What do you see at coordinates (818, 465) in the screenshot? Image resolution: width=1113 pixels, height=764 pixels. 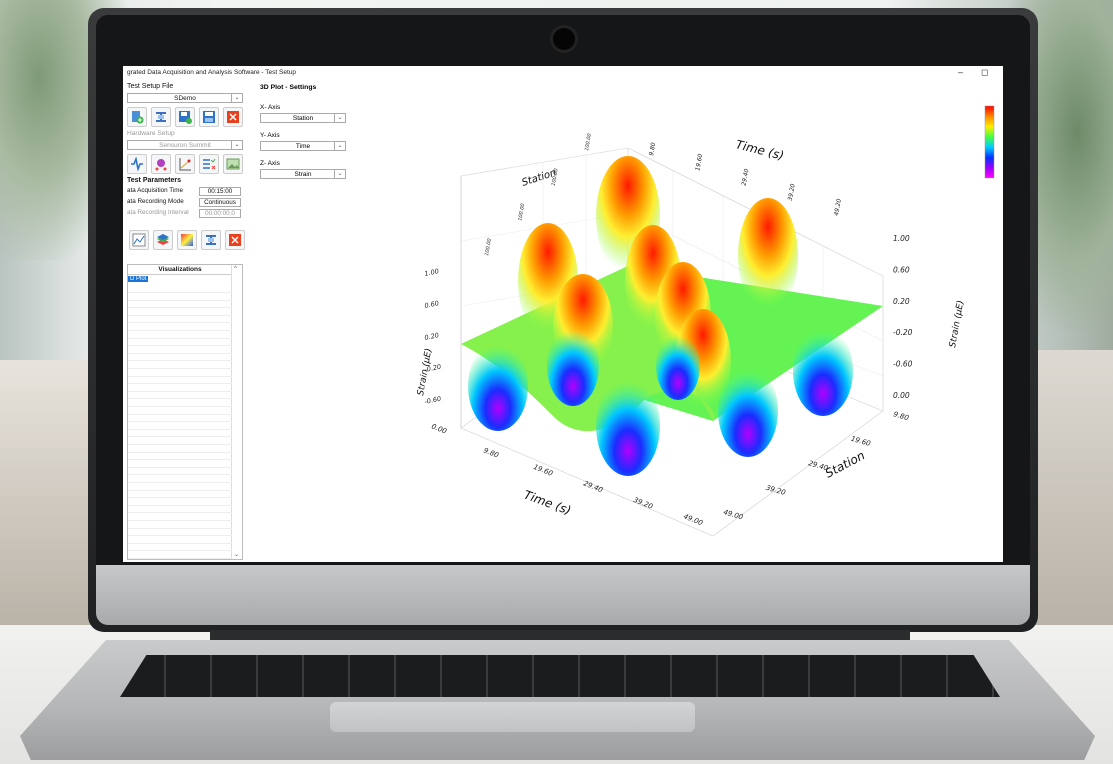 I see `station-tick-front: 29.40` at bounding box center [818, 465].